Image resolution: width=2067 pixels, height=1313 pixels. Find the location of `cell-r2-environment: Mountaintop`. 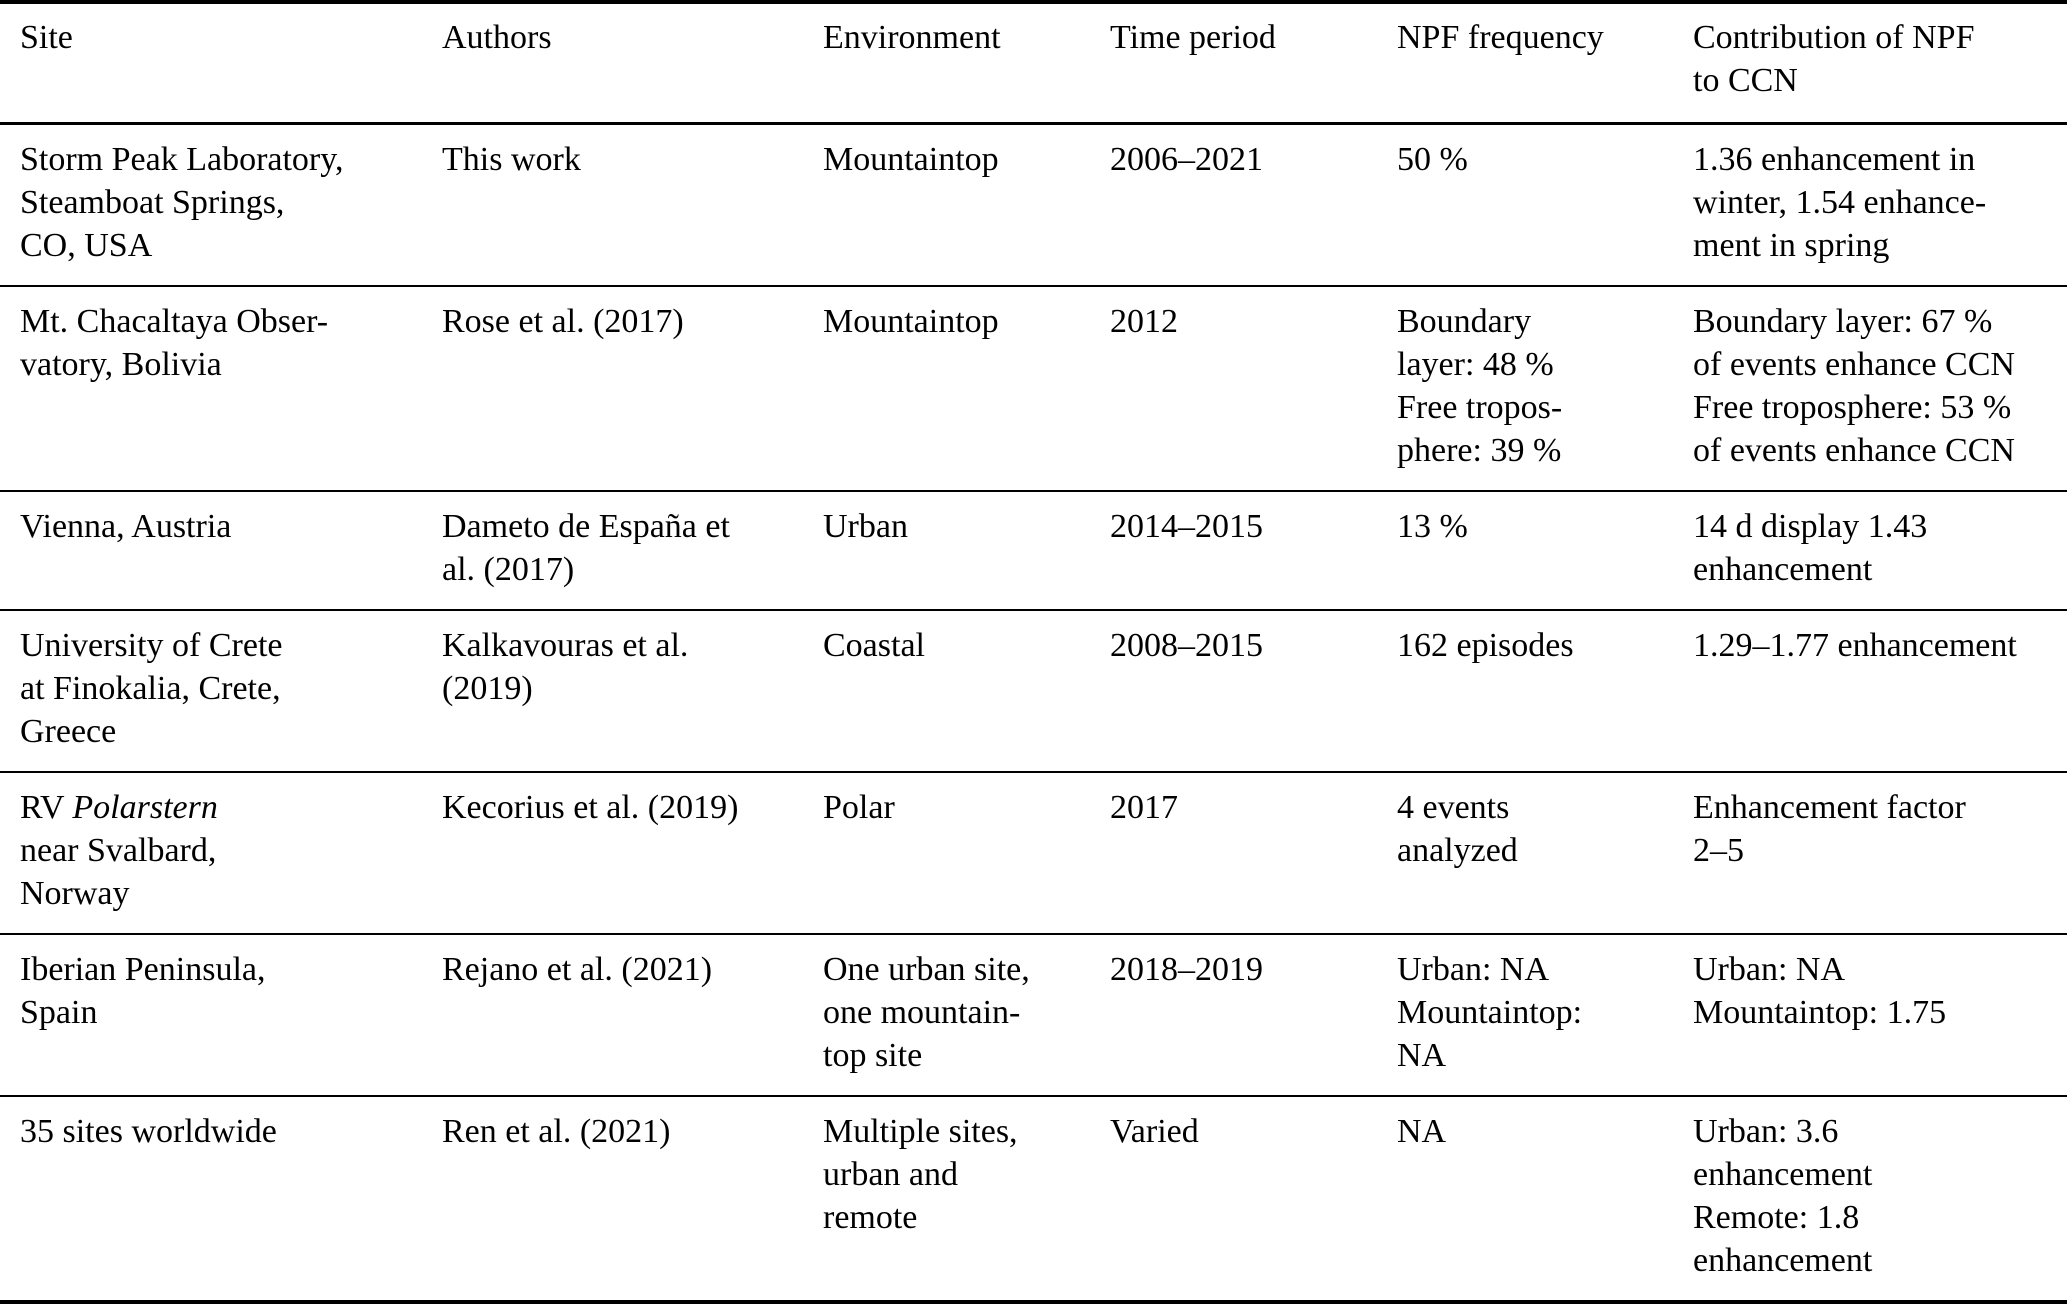

cell-r2-environment: Mountaintop is located at coordinates (911, 321).